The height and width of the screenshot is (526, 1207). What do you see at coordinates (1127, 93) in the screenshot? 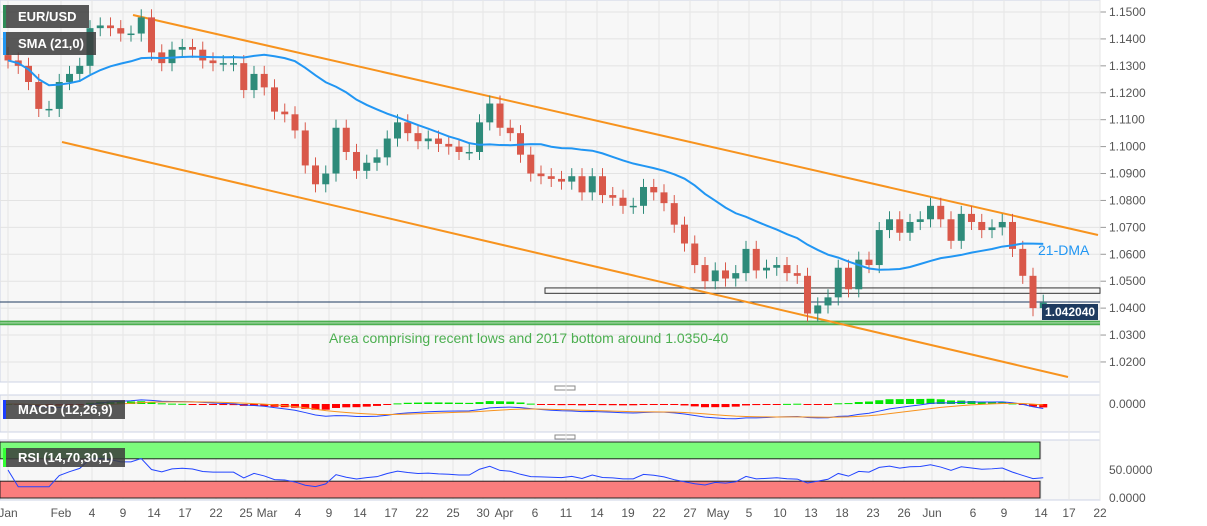
I see `y-tick-label: 1.1200` at bounding box center [1127, 93].